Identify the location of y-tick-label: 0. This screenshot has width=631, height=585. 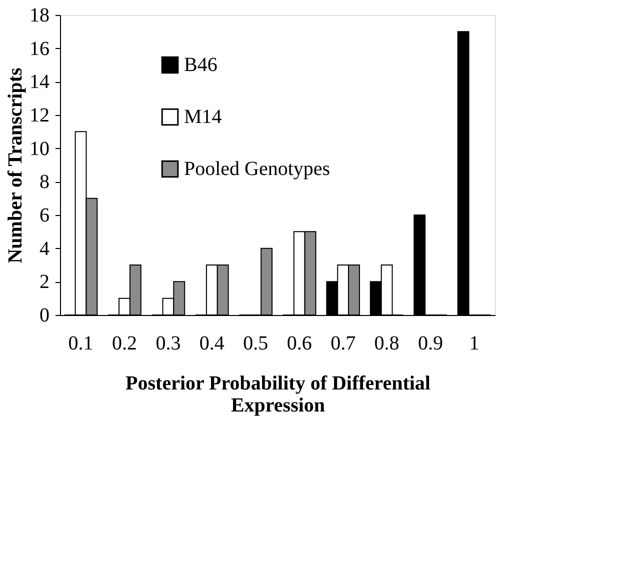
(45, 315).